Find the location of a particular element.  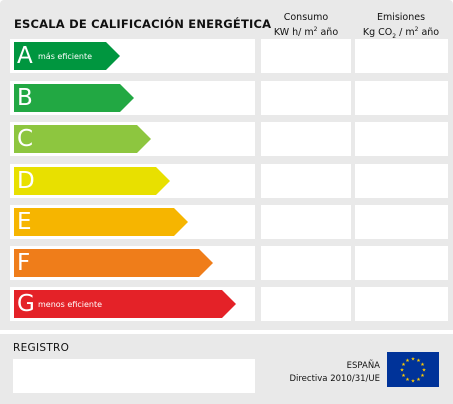

rating-letter: D is located at coordinates (26, 181).